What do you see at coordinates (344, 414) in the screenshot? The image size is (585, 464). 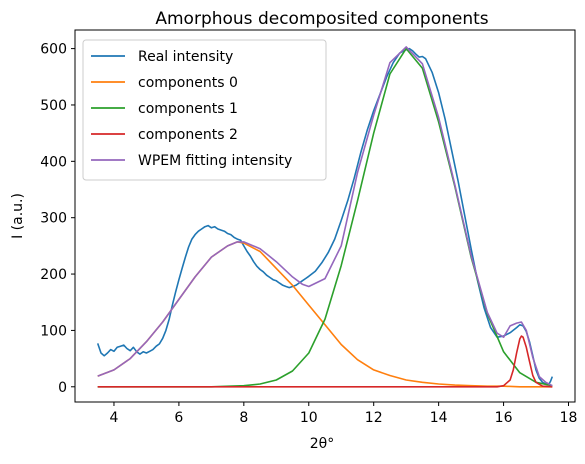 I see `x-axis: 4 6 8 10 12 14 16 18` at bounding box center [344, 414].